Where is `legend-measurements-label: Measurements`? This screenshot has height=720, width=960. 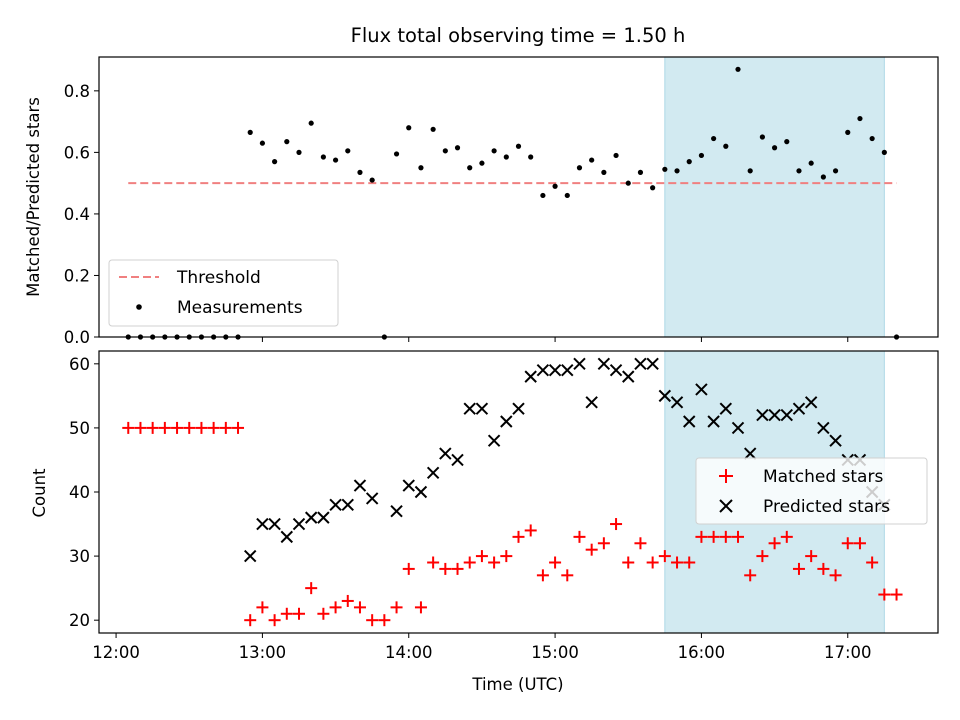
legend-measurements-label: Measurements is located at coordinates (240, 308).